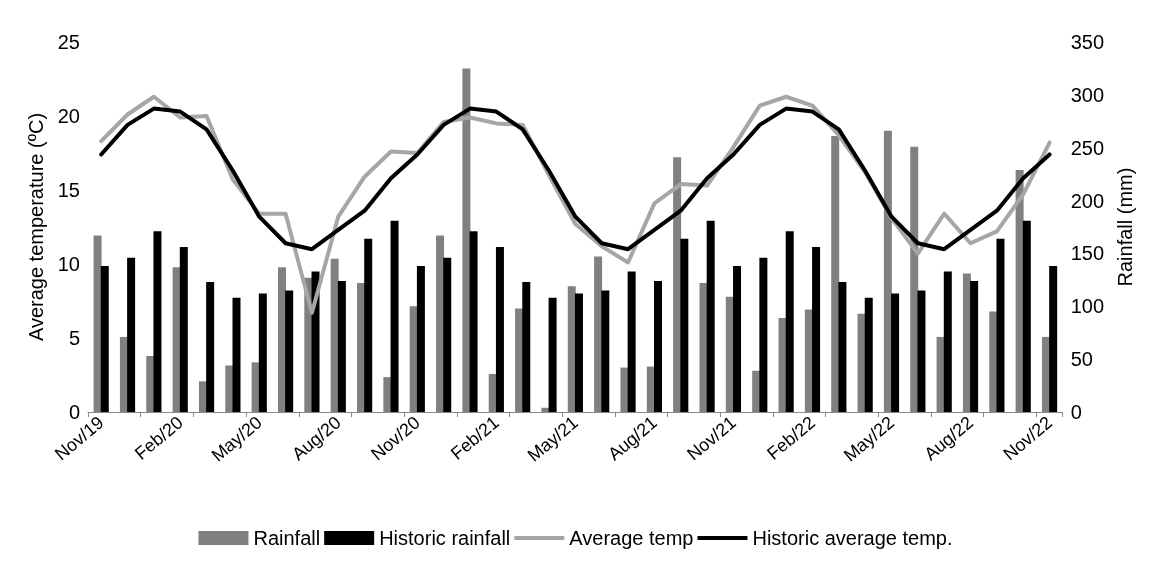 The height and width of the screenshot is (565, 1151). I want to click on y2-tick-label: 300, so click(1087, 94).